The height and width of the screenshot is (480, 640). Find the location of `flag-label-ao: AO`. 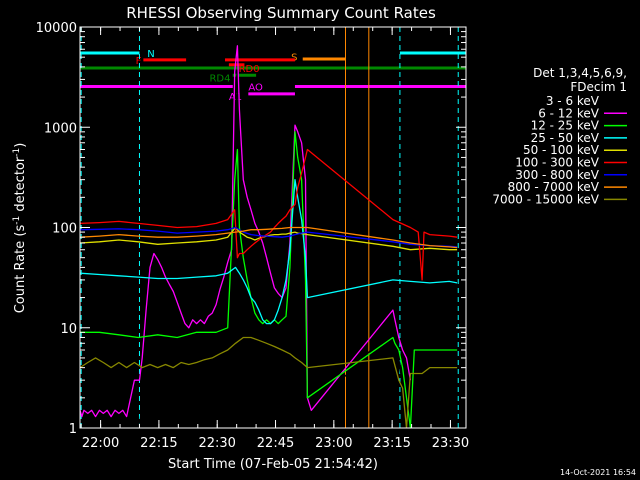

flag-label-ao: AO is located at coordinates (255, 87).